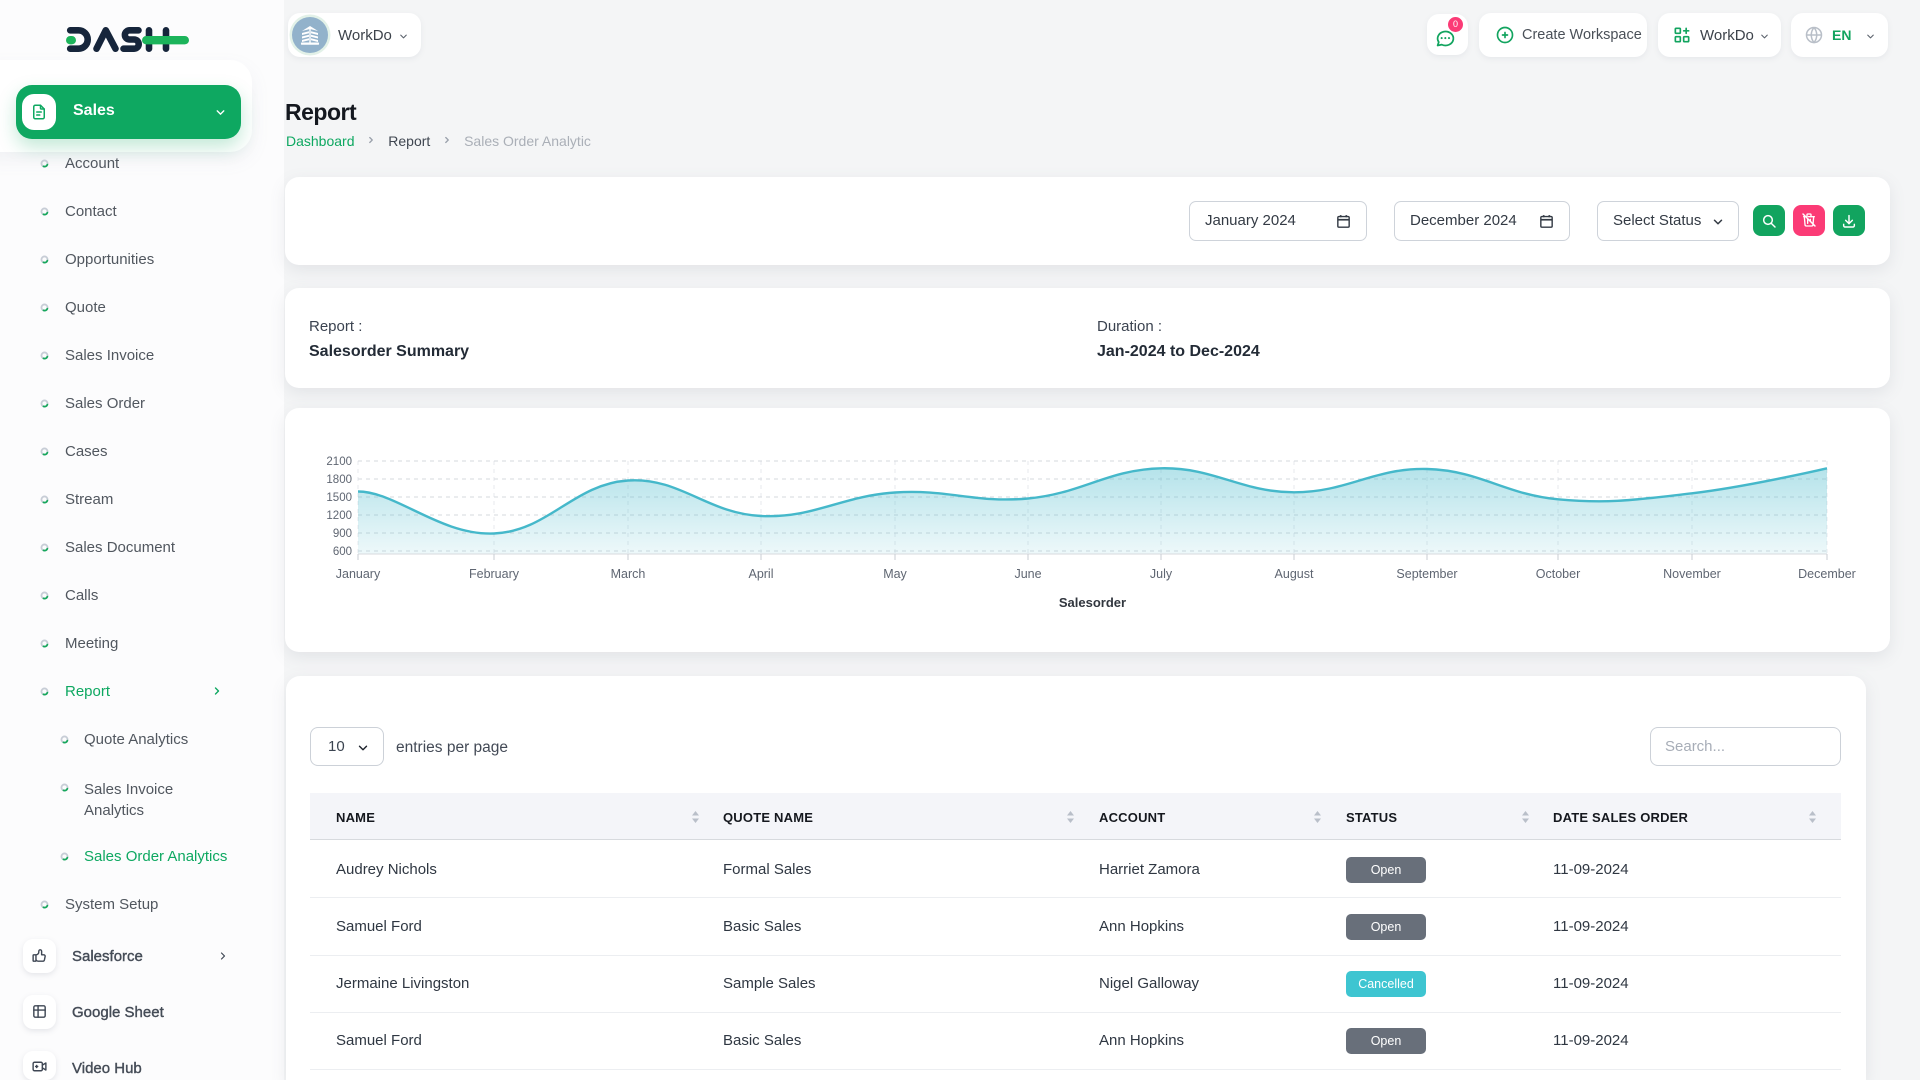  I want to click on svg-text: 1800, so click(339, 480).